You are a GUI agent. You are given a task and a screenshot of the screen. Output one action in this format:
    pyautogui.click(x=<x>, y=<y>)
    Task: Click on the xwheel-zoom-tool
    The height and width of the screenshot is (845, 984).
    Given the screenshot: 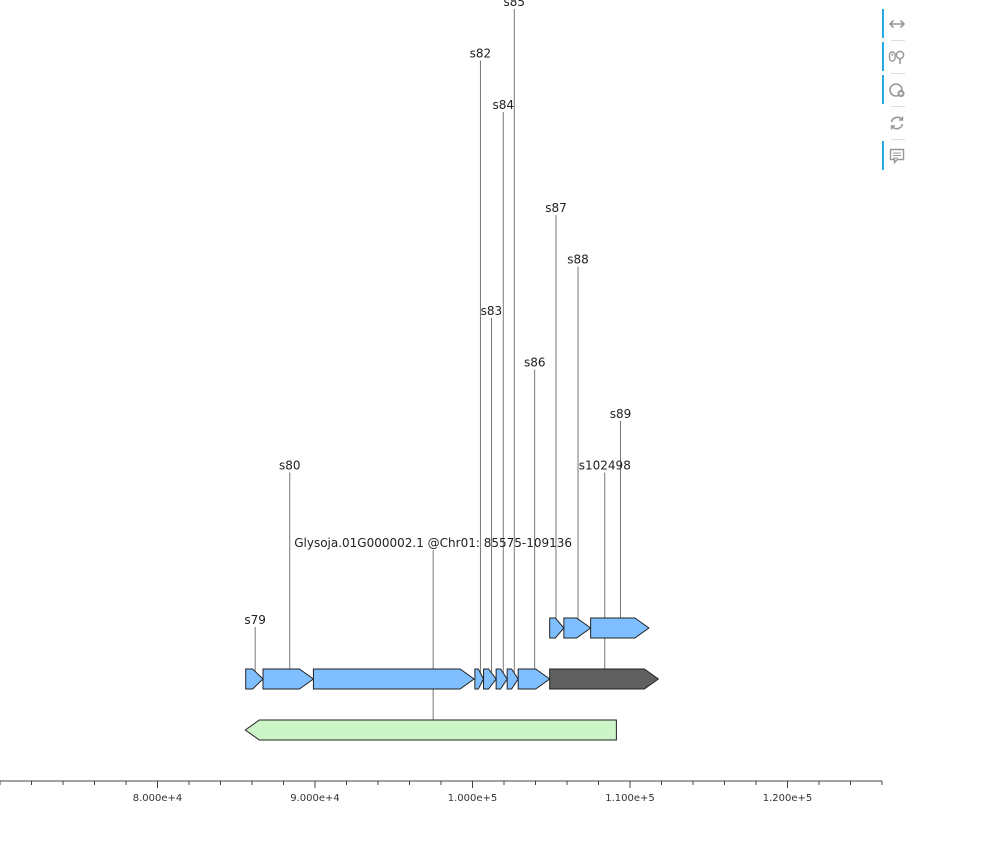 What is the action you would take?
    pyautogui.click(x=897, y=56)
    